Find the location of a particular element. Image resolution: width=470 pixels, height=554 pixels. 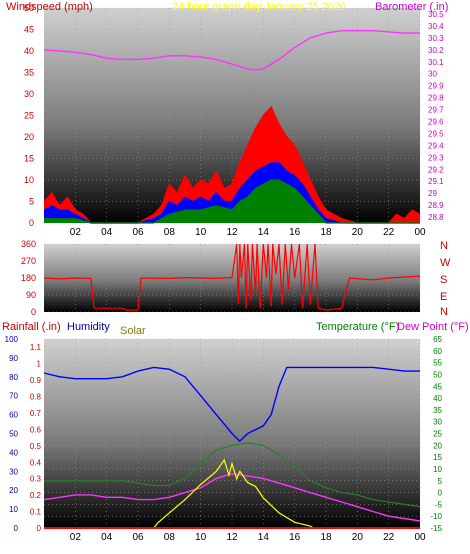

temperature-axis-title: Temperature (°F) is located at coordinates (357, 327).